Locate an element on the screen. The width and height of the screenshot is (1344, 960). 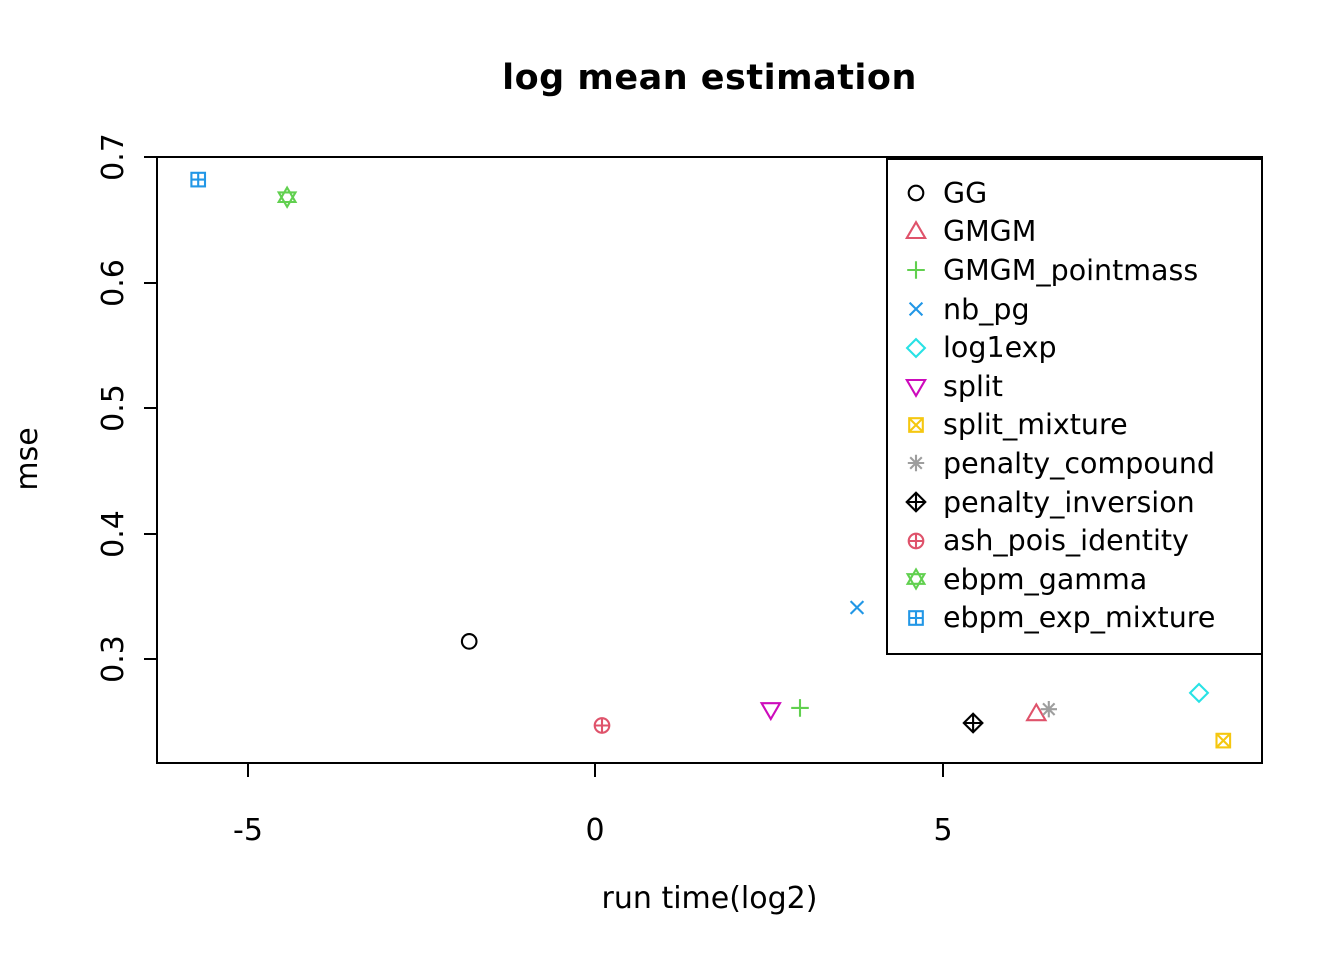
legend-item-GMGM_pointmass: GMGM_pointmass is located at coordinates (1074, 270).